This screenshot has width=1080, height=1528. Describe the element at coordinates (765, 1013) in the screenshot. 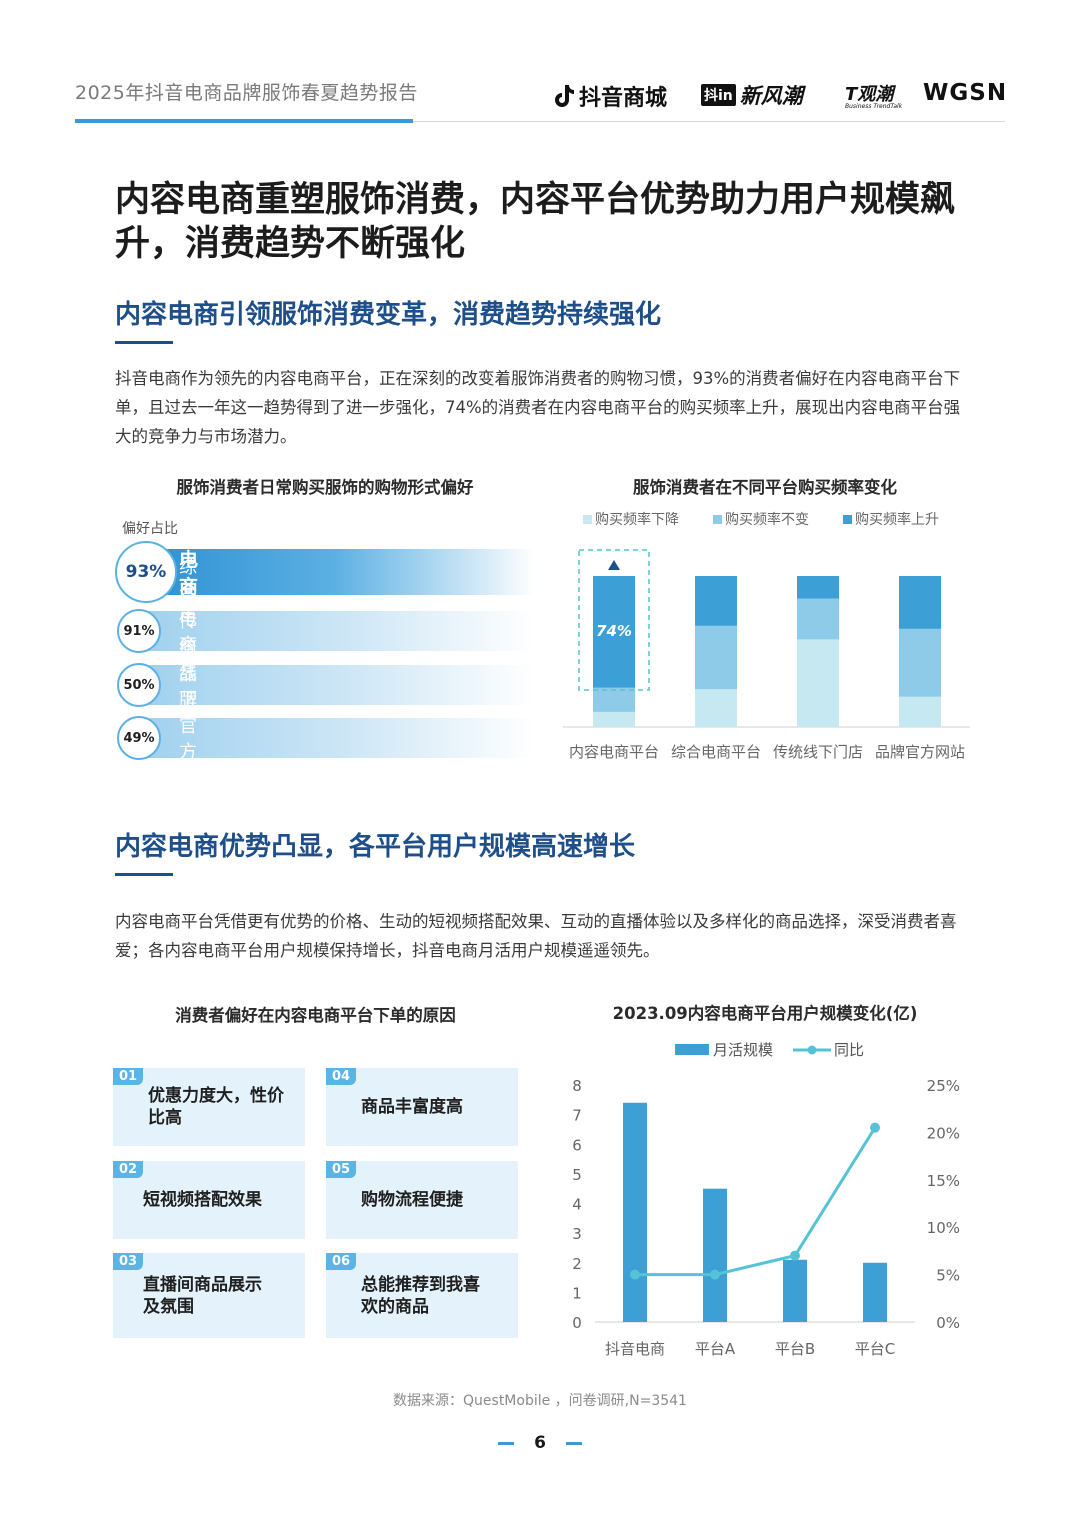

I see `chart3-title: 2023.09内容电商平台用户规模变化(亿)` at that location.